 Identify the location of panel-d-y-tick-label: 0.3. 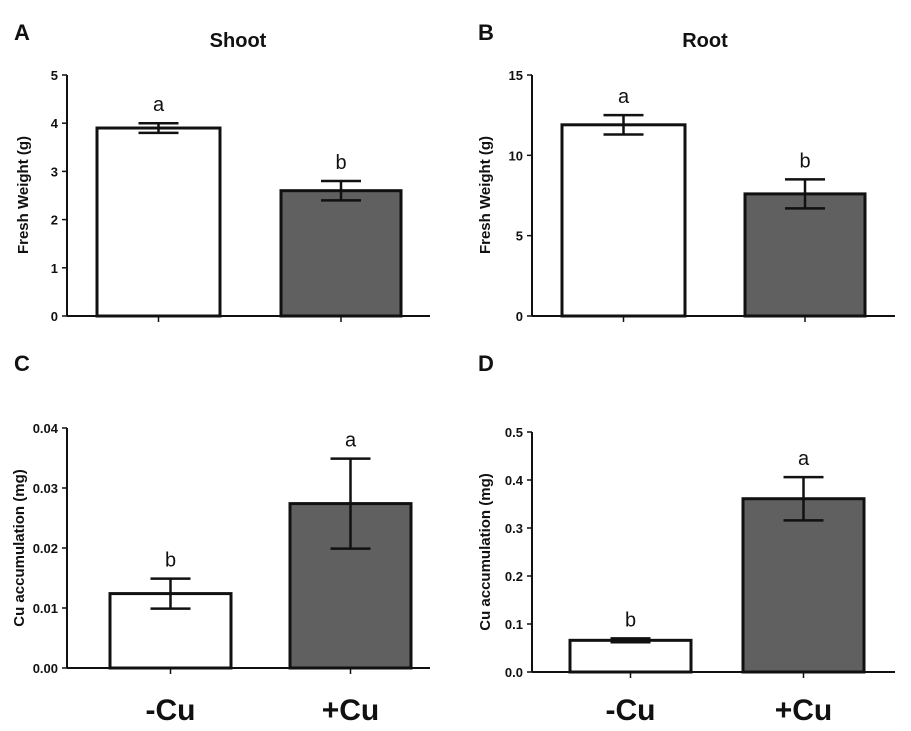
(514, 528).